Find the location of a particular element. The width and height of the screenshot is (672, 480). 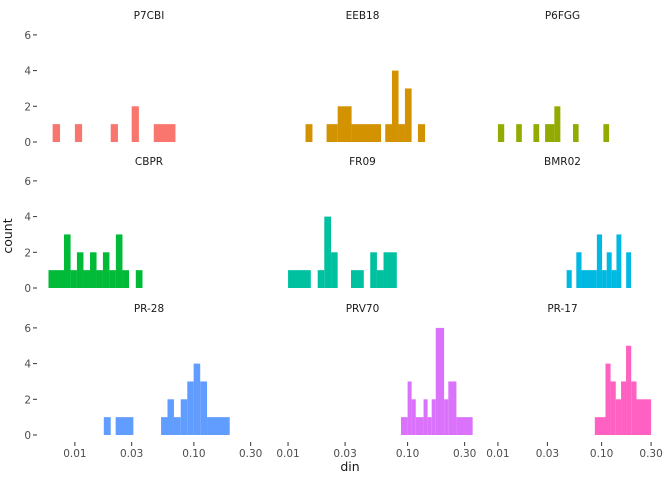

facet-panel-pr-28: PR-28 0 2 4 6 0.01 0.03 0.10 0.30 is located at coordinates (143, 381).